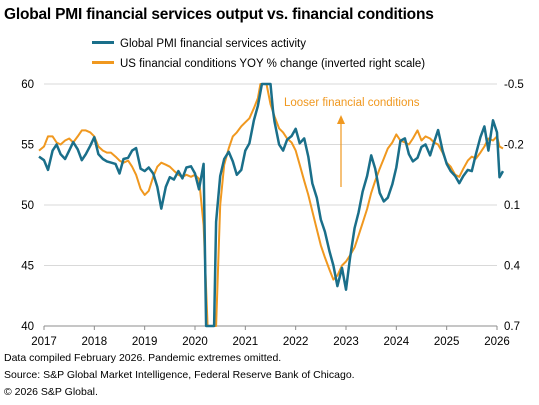 The width and height of the screenshot is (539, 405). What do you see at coordinates (44, 342) in the screenshot?
I see `x-tick-label: 2017` at bounding box center [44, 342].